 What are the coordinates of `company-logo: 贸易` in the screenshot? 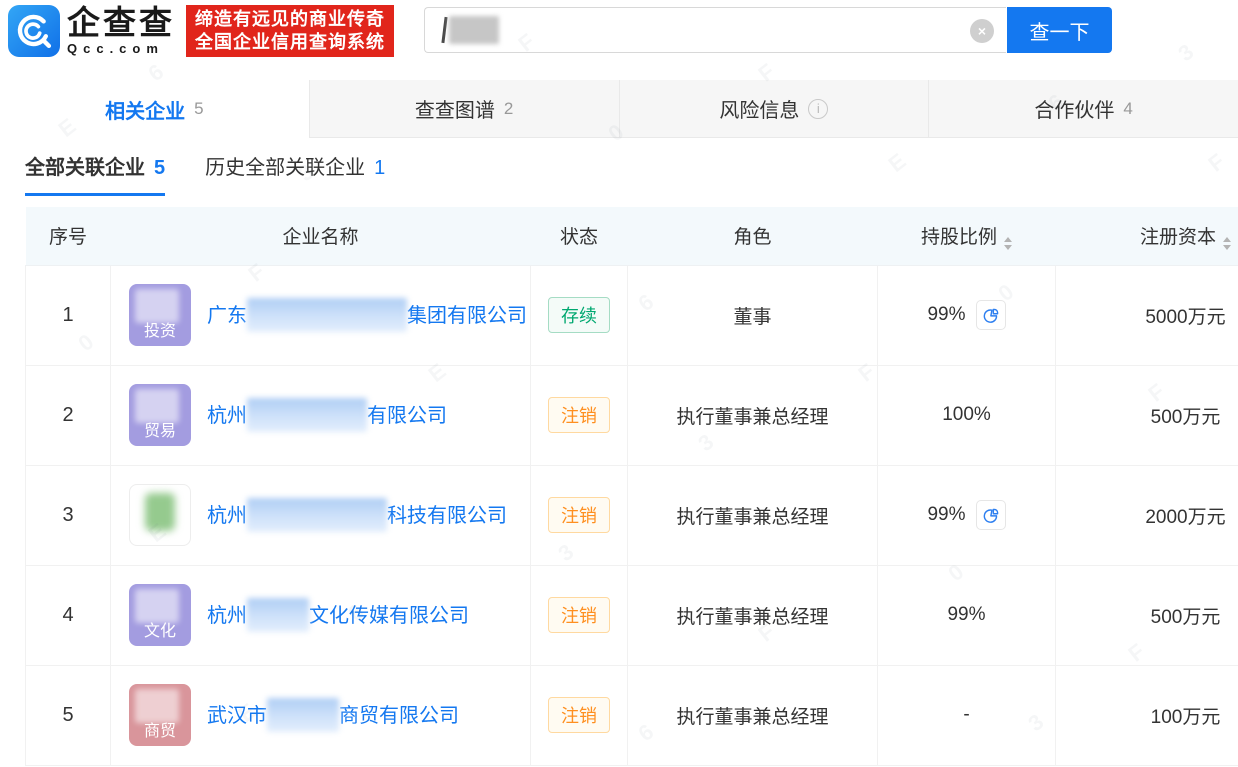 It's located at (160, 415).